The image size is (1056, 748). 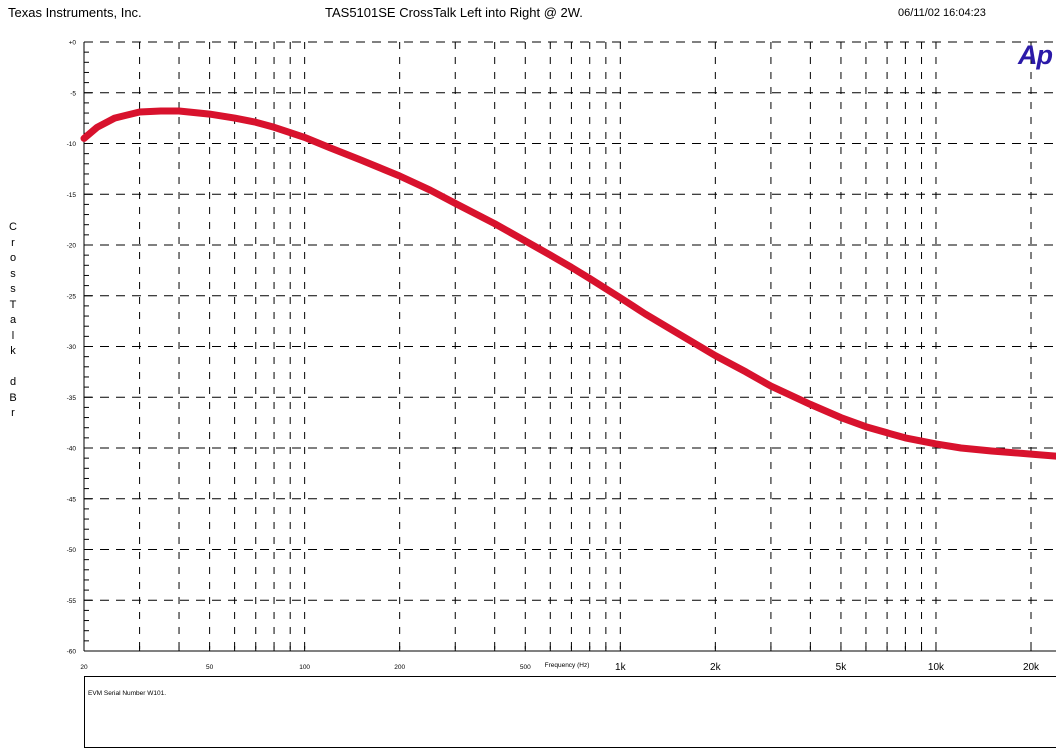 What do you see at coordinates (1031, 667) in the screenshot?
I see `x-tick-label: 20k` at bounding box center [1031, 667].